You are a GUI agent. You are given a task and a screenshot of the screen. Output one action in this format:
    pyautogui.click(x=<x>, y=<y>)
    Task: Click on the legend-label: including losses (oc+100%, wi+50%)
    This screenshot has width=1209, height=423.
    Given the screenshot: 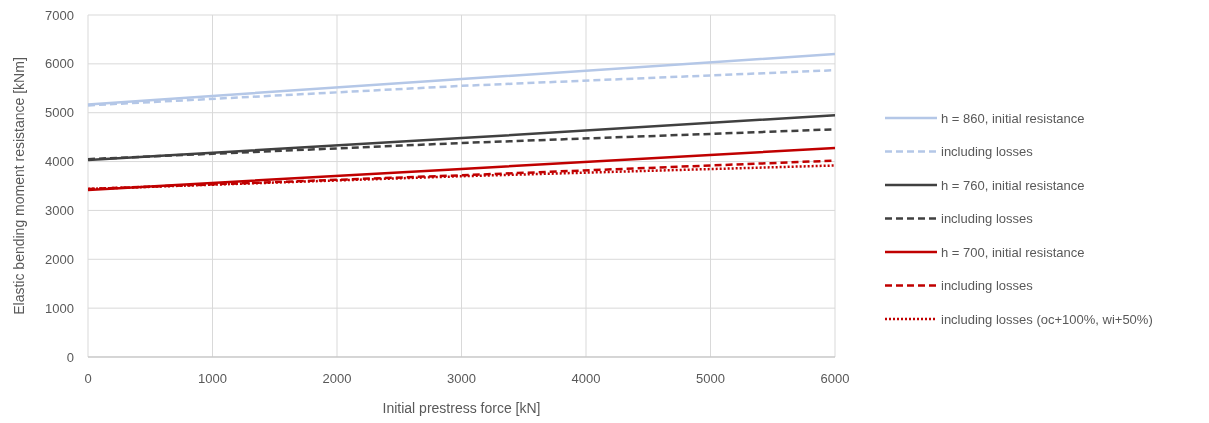 What is the action you would take?
    pyautogui.click(x=1047, y=319)
    